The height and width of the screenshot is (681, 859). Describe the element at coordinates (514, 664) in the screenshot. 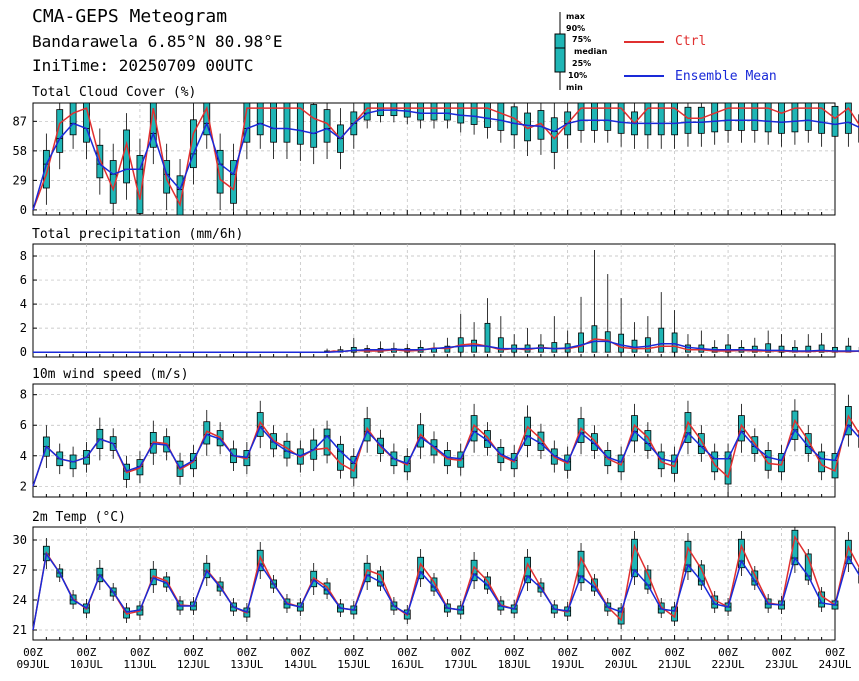

I see `x-tick-label-date: 18JUL` at that location.